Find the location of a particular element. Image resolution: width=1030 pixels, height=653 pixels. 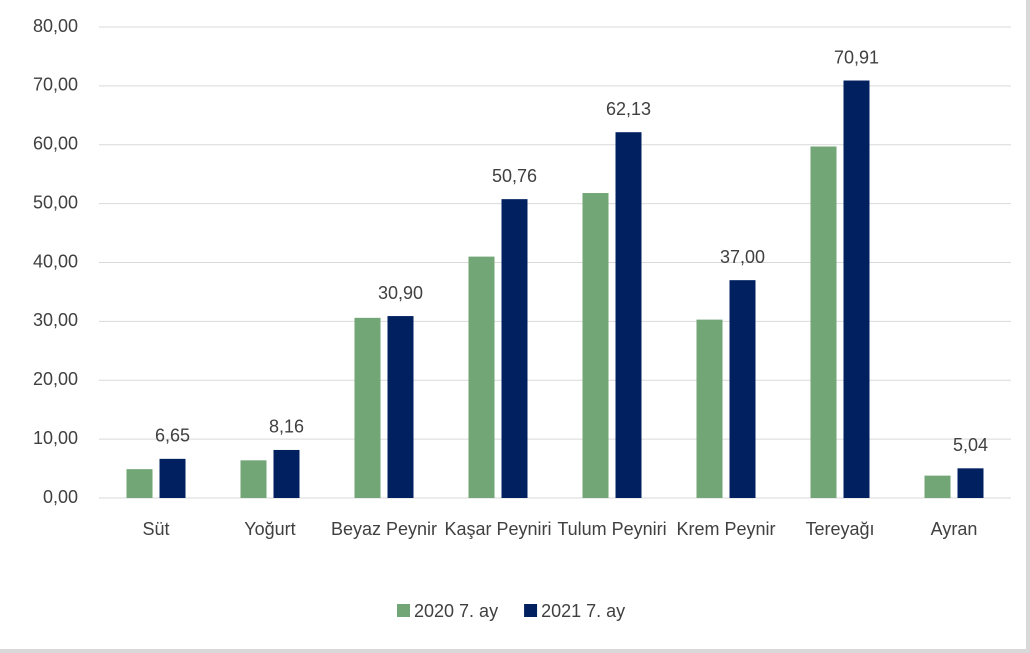

x-tick-label: Süt is located at coordinates (156, 529).